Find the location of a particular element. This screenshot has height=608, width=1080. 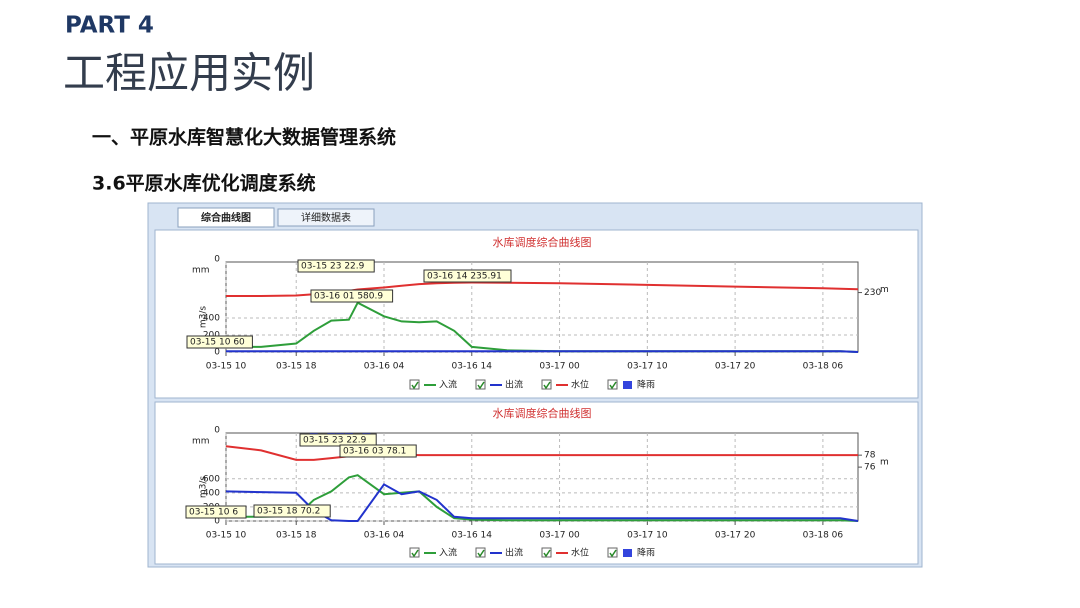

subheading: 3.6平原水库优化调度系统 is located at coordinates (204, 183).